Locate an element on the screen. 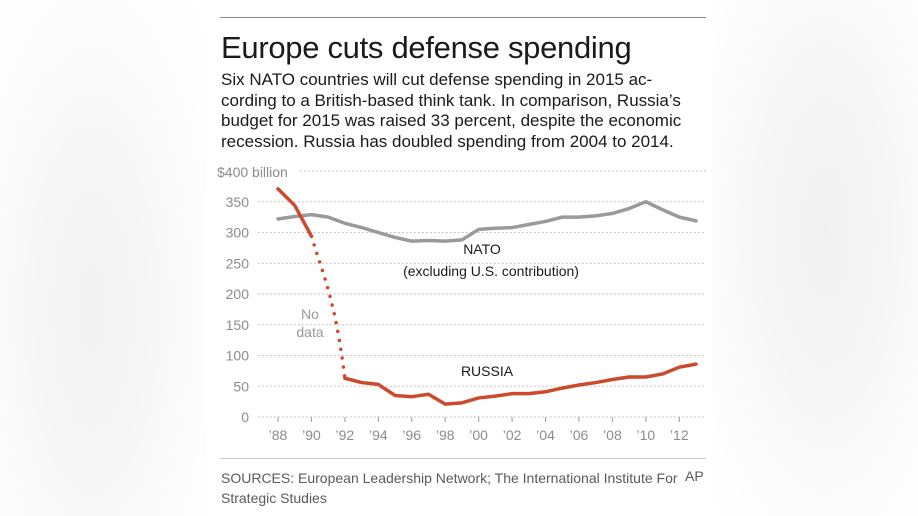 Image resolution: width=918 pixels, height=516 pixels. y-tick-label: 100 is located at coordinates (238, 356).